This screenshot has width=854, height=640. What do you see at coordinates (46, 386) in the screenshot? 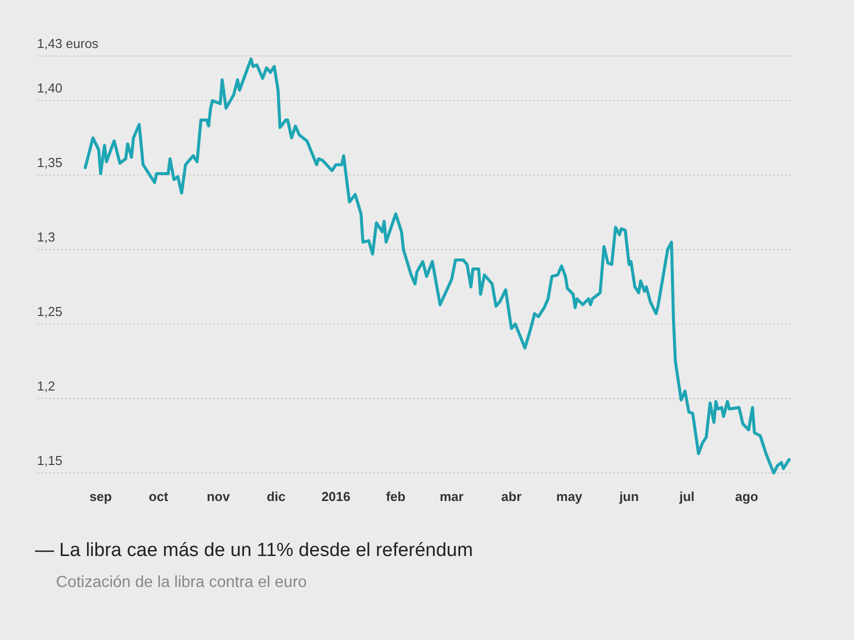
I see `y-tick-label: 1,2` at bounding box center [46, 386].